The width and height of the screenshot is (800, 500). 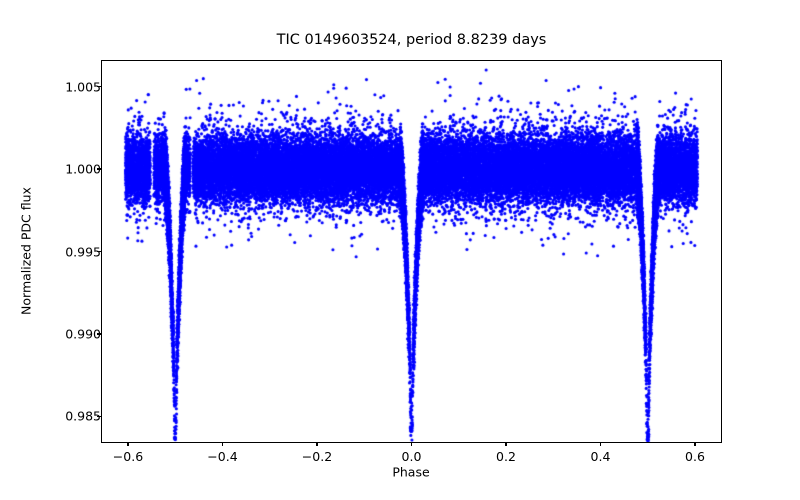 What do you see at coordinates (26, 251) in the screenshot?
I see `y-axis-label: Normalized PDC flux` at bounding box center [26, 251].